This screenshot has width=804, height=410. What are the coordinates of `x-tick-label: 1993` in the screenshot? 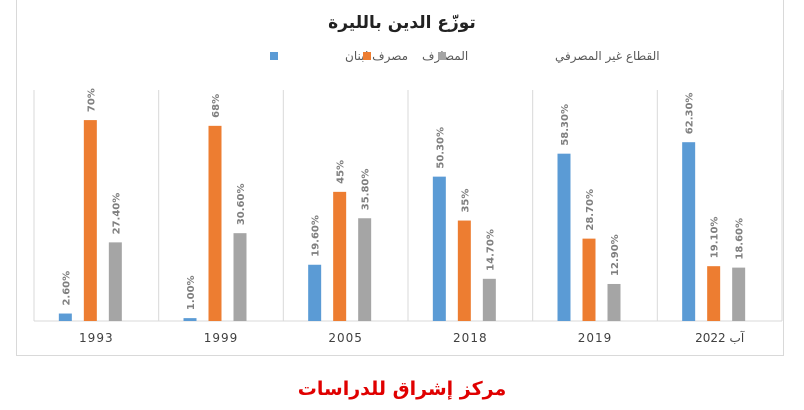 It's located at (96, 338).